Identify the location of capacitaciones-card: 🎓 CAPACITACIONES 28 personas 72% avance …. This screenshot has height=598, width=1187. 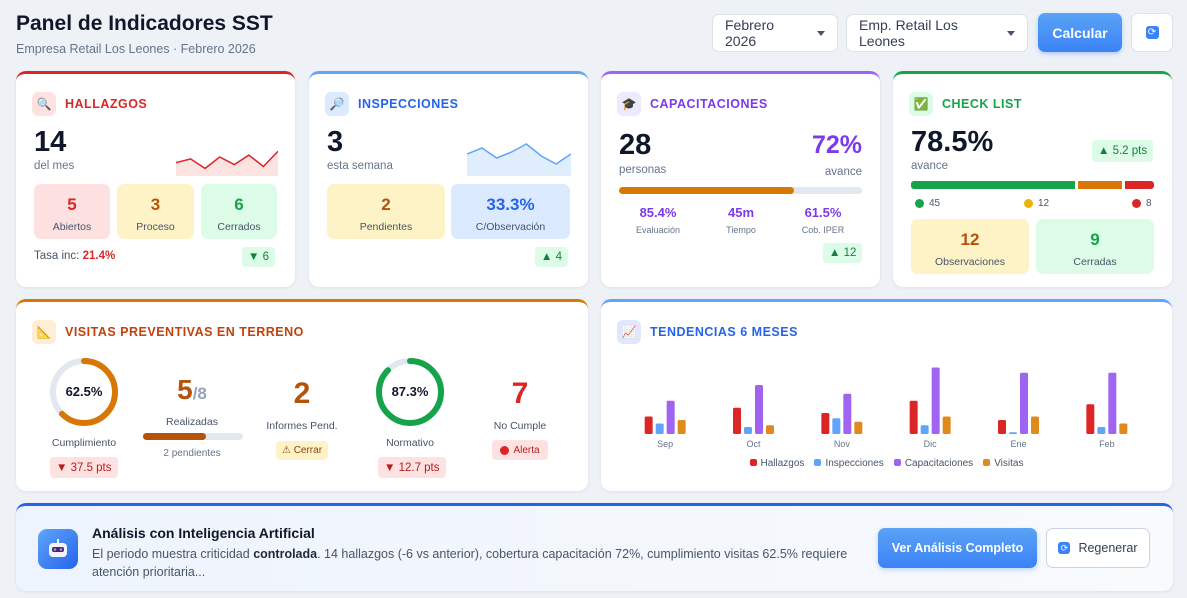
(740, 179).